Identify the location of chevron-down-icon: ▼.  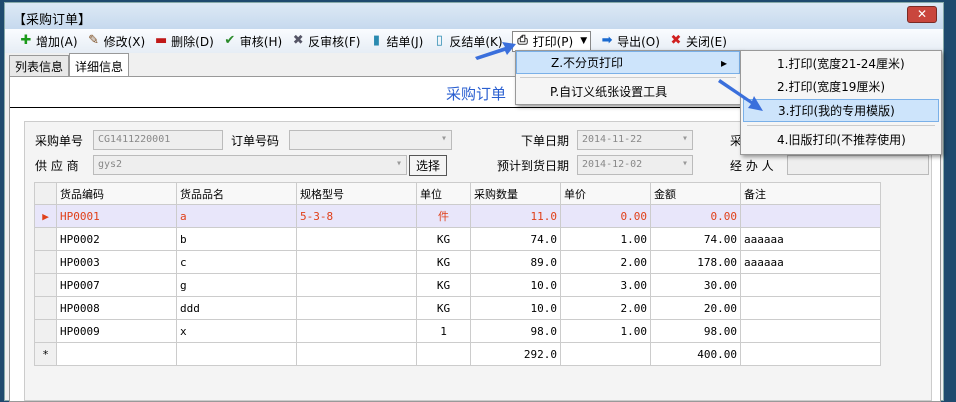
(584, 41).